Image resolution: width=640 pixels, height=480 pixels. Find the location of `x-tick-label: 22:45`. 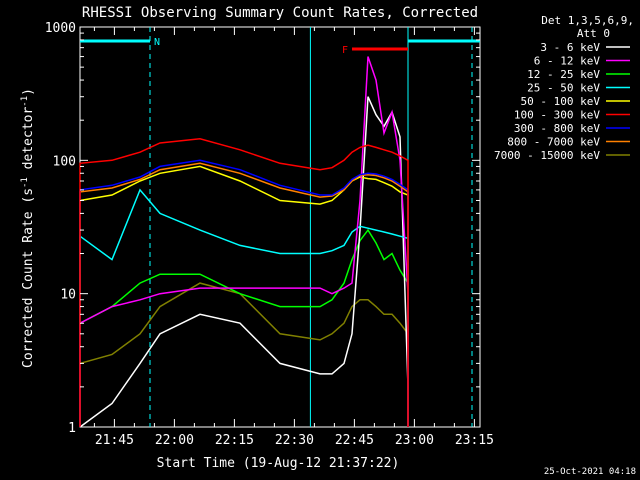

x-tick-label: 22:45 is located at coordinates (354, 440).